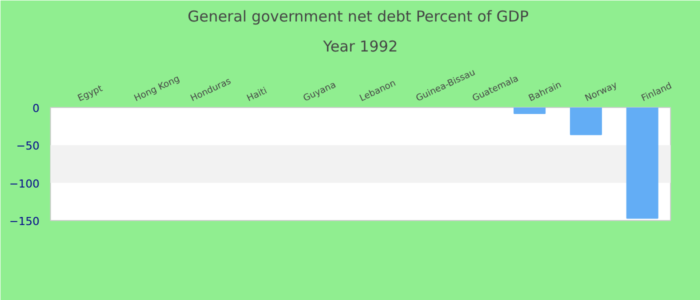  I want to click on y-tick-label: 0, so click(36, 108).